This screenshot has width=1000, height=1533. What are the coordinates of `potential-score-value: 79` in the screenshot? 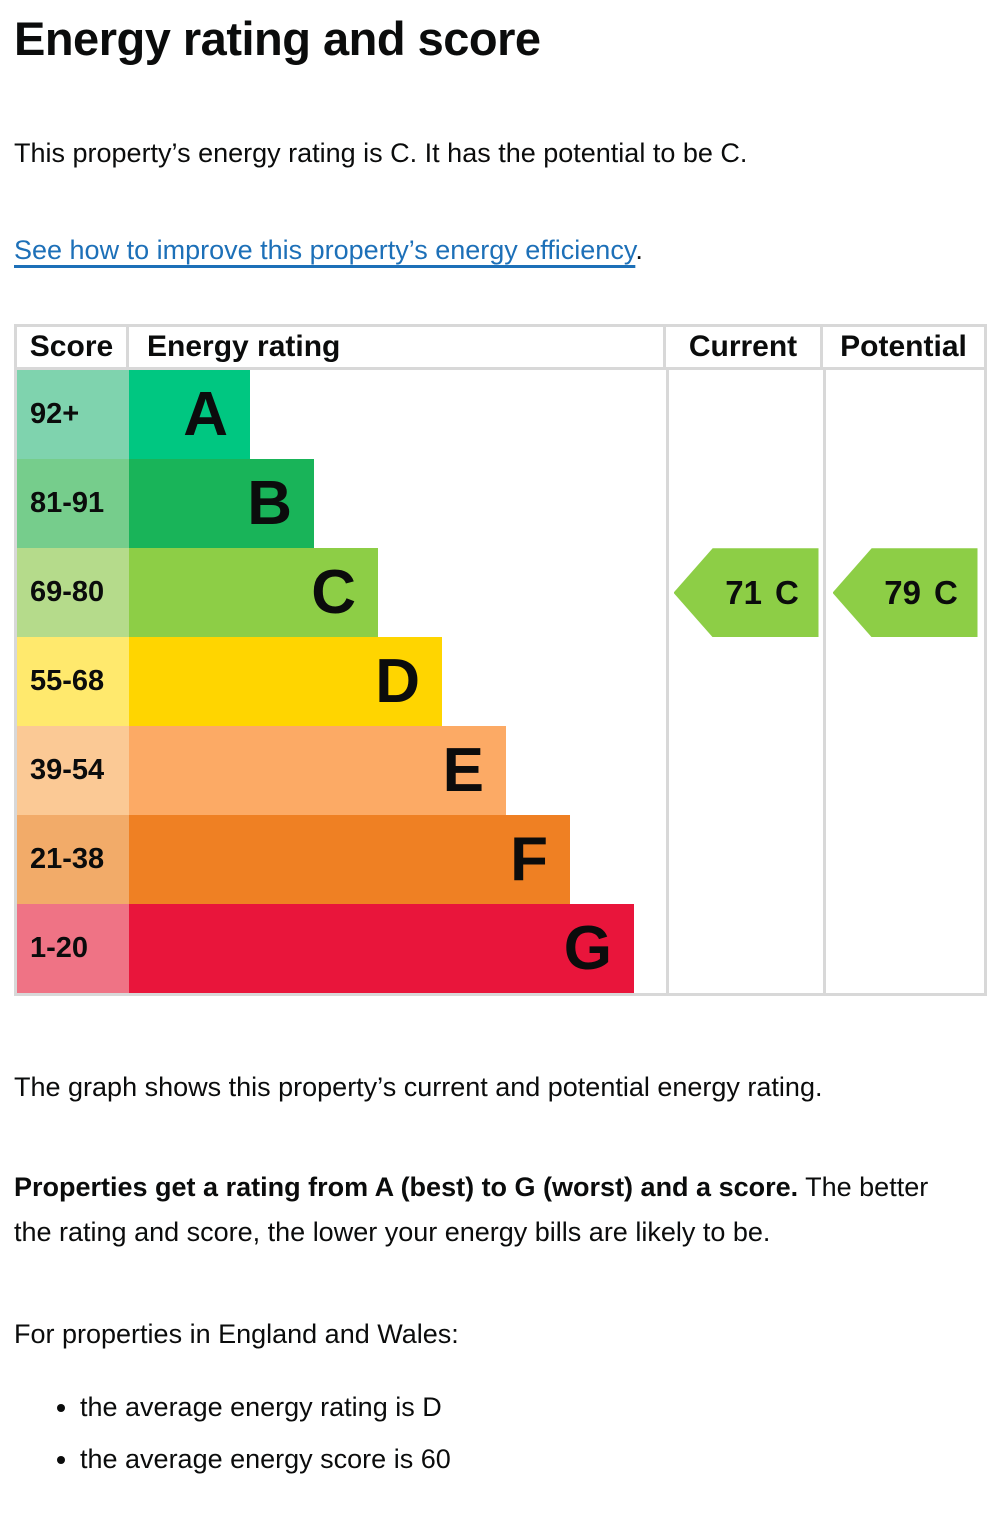 It's located at (902, 592).